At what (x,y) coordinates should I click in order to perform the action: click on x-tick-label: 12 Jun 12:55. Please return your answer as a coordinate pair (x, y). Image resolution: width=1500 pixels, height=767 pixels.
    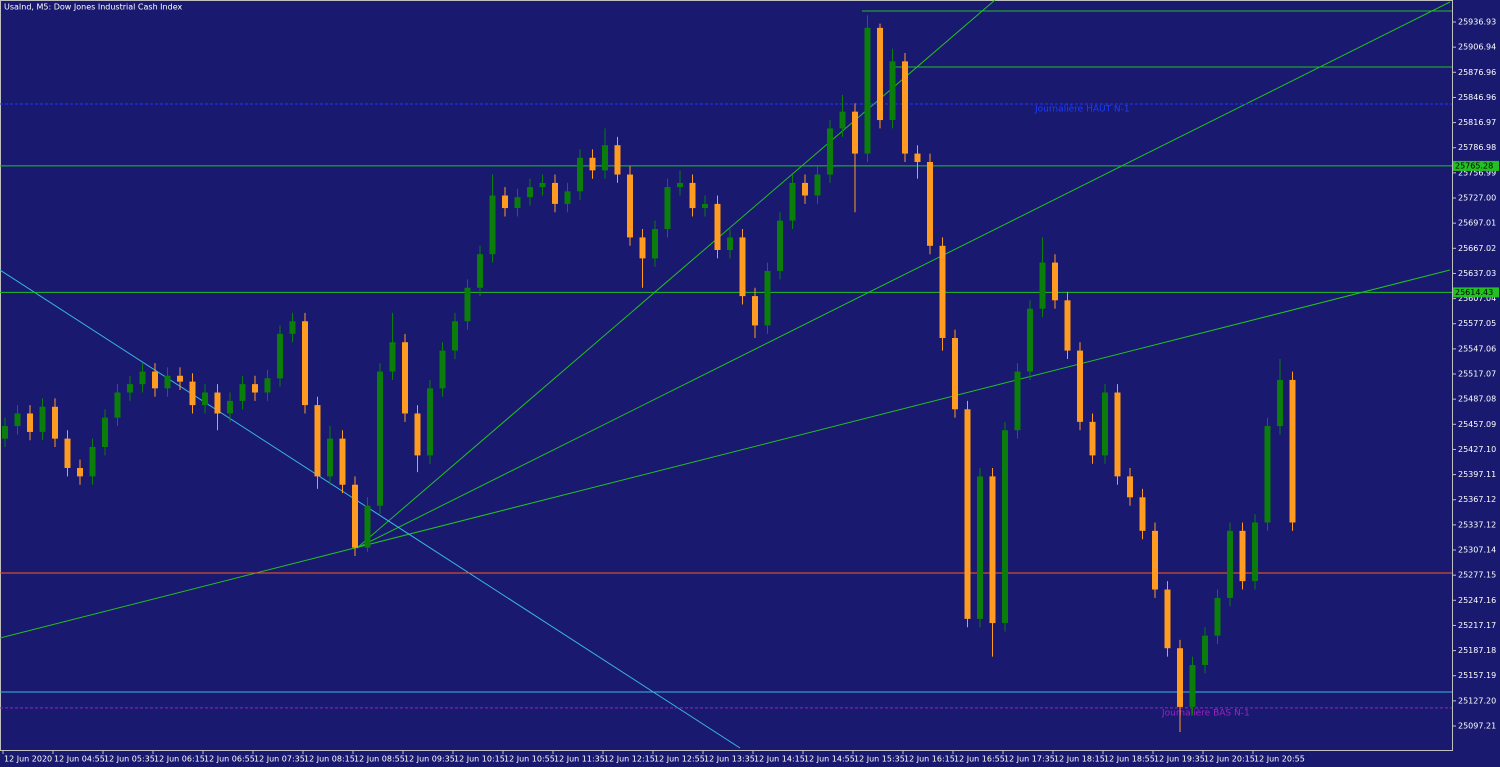
    Looking at the image, I should click on (679, 759).